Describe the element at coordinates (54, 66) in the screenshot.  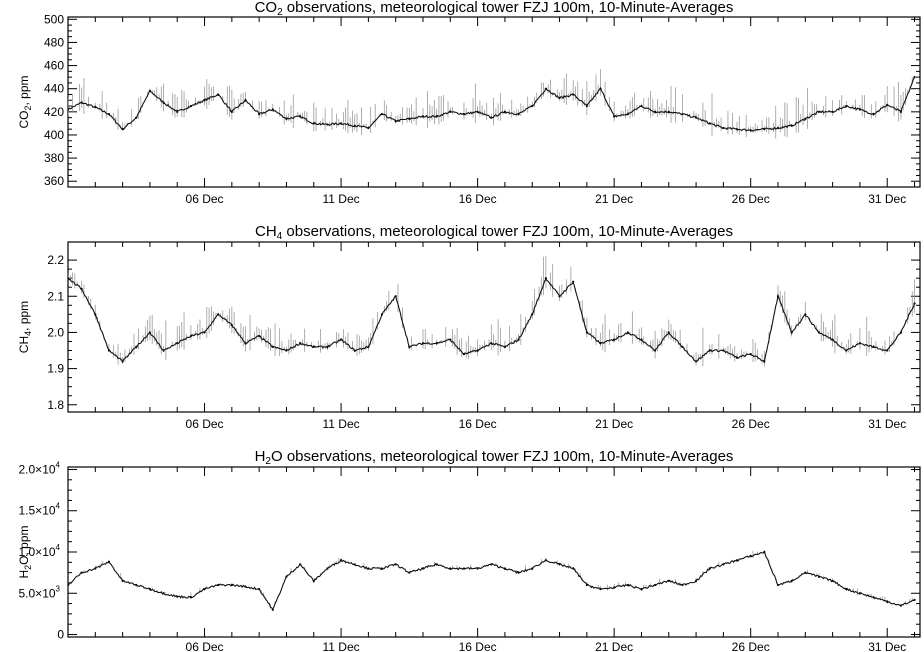
I see `y-tick-label: 460` at that location.